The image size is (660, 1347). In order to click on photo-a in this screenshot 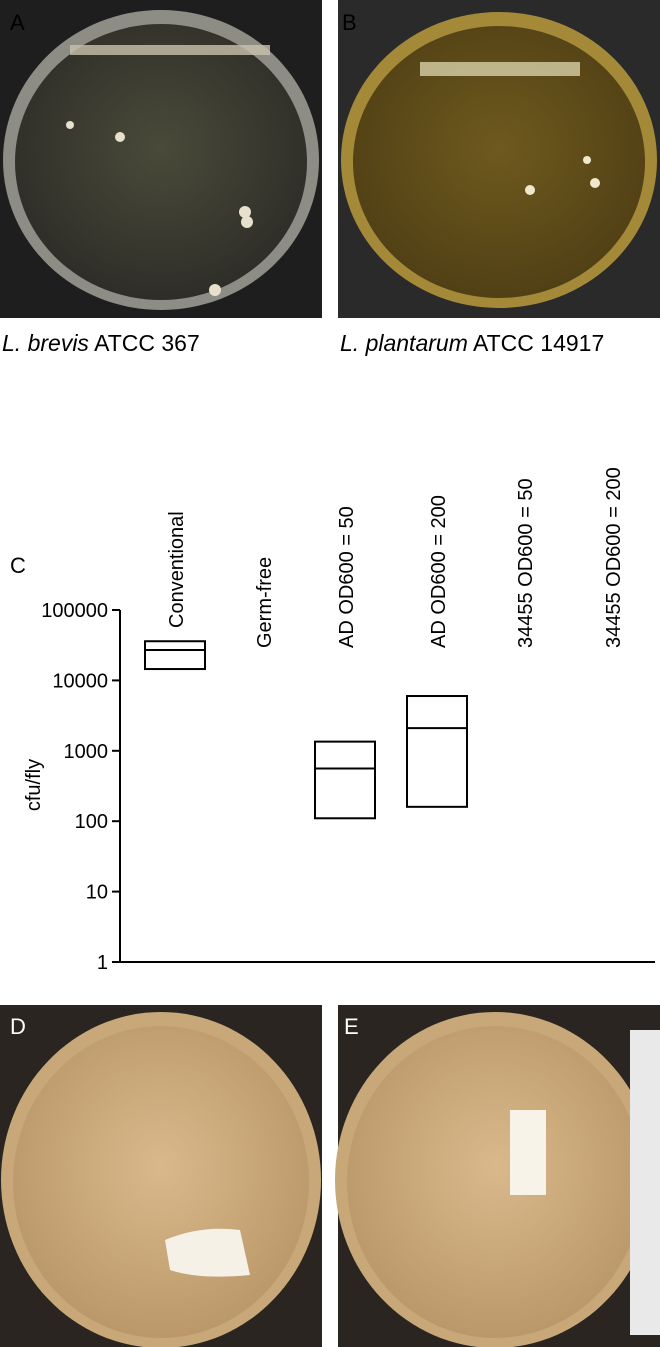, I will do `click(161, 159)`.